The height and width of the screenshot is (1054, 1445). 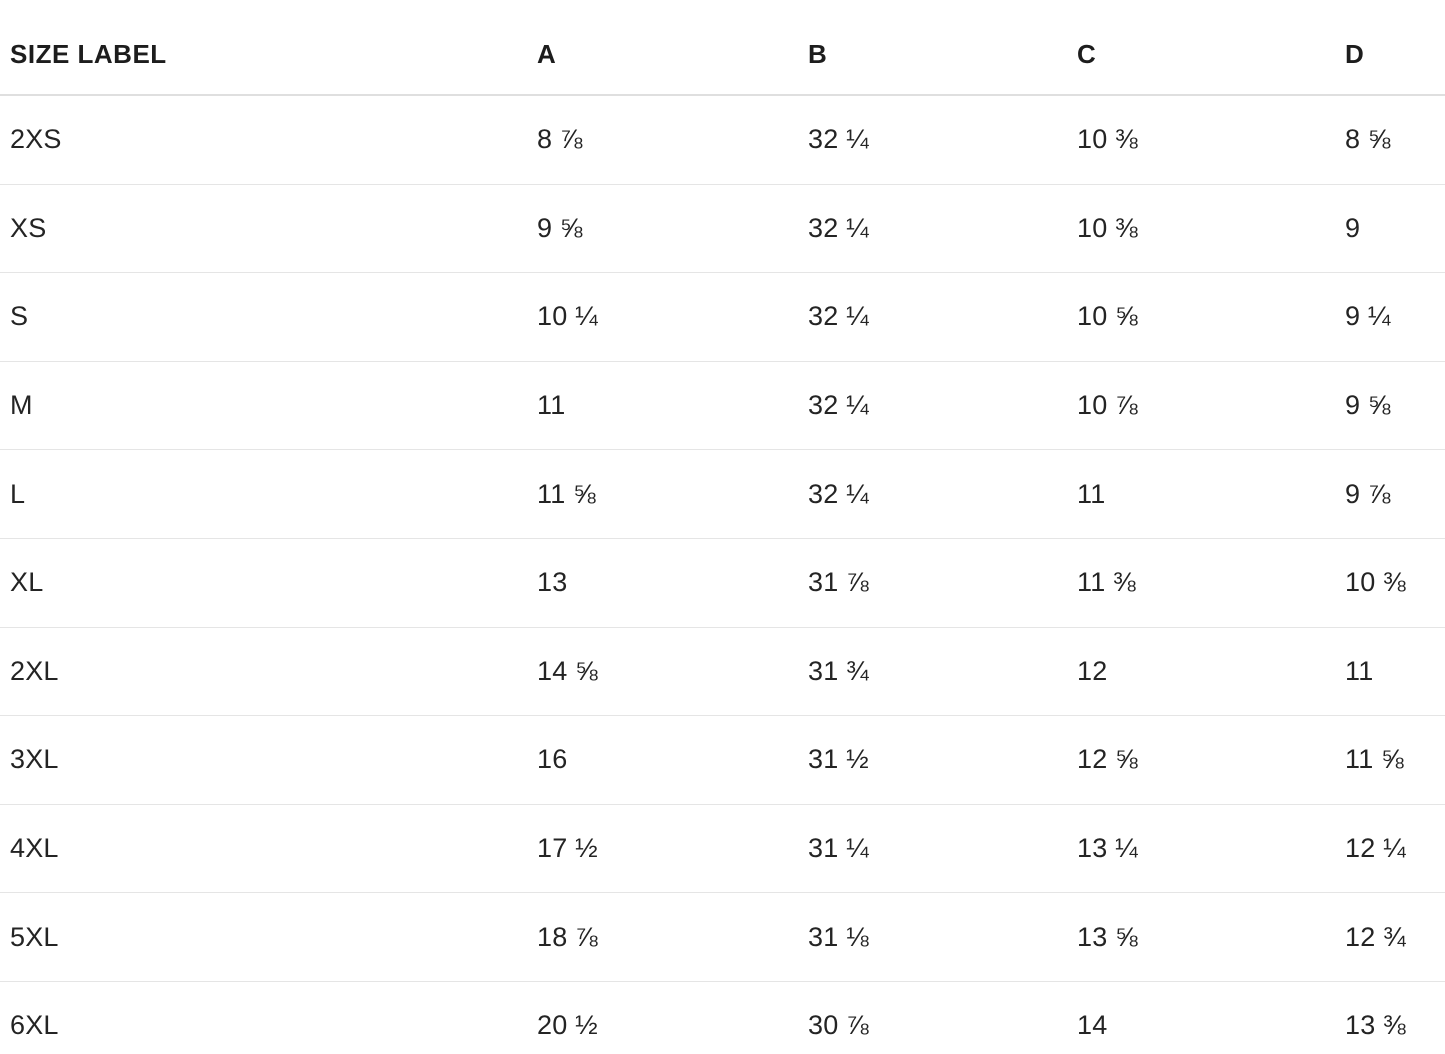 I want to click on measurement-cell-b: 31 ¼, so click(x=838, y=848).